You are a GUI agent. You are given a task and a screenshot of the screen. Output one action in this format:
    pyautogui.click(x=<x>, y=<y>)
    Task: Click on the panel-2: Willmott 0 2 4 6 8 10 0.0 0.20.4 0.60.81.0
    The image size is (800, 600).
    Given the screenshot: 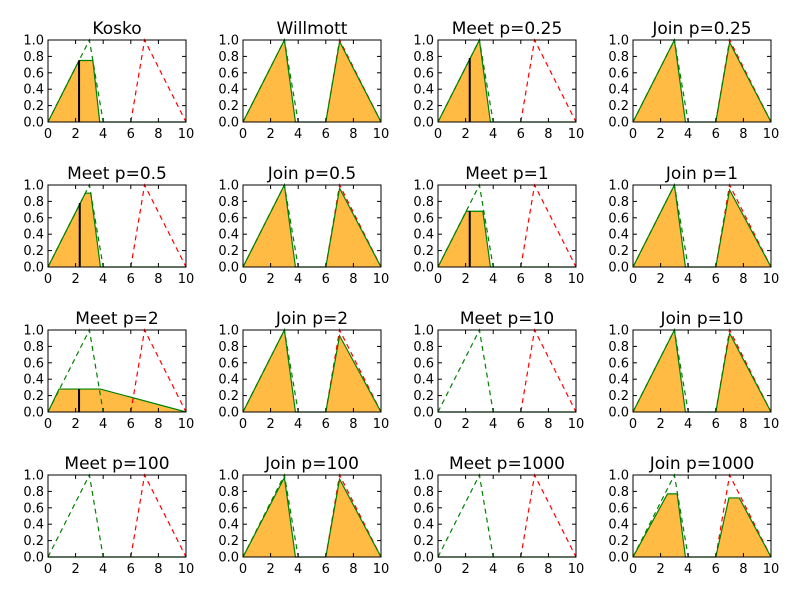 What is the action you would take?
    pyautogui.click(x=303, y=80)
    